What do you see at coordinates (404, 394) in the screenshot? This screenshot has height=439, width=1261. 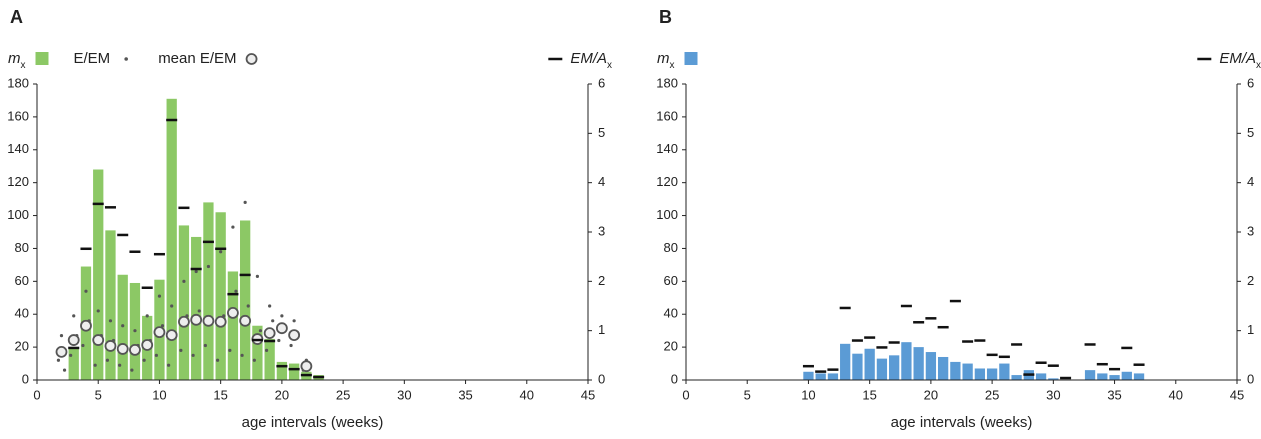 I see `x-tick-label: 30` at bounding box center [404, 394].